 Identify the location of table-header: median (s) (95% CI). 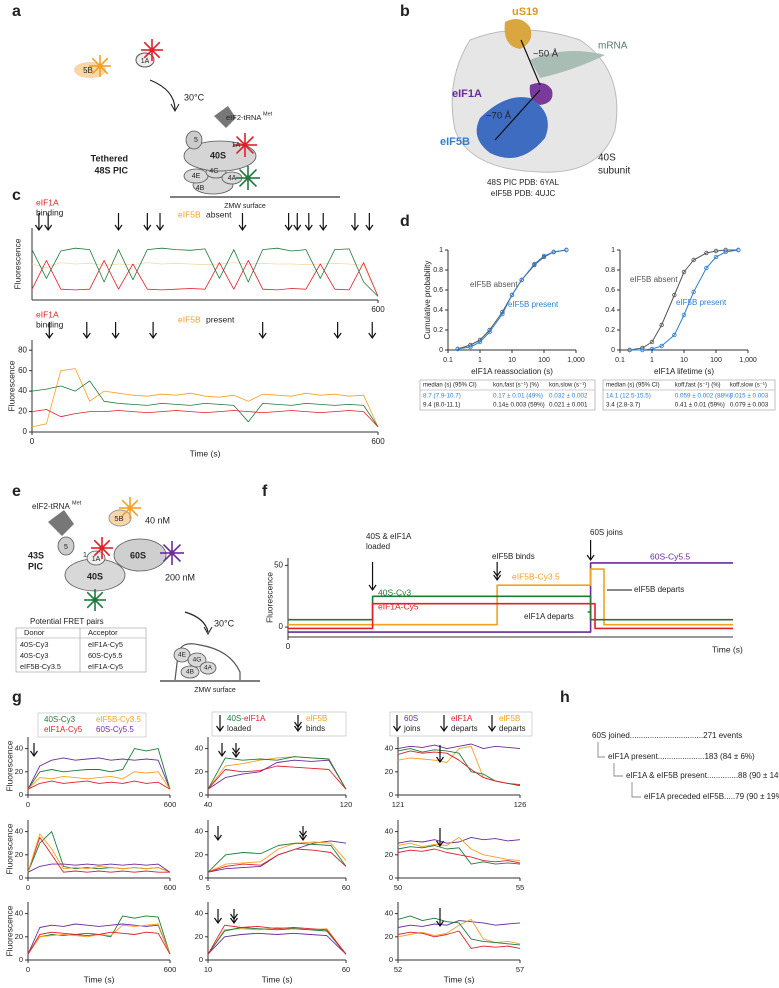
(450, 386).